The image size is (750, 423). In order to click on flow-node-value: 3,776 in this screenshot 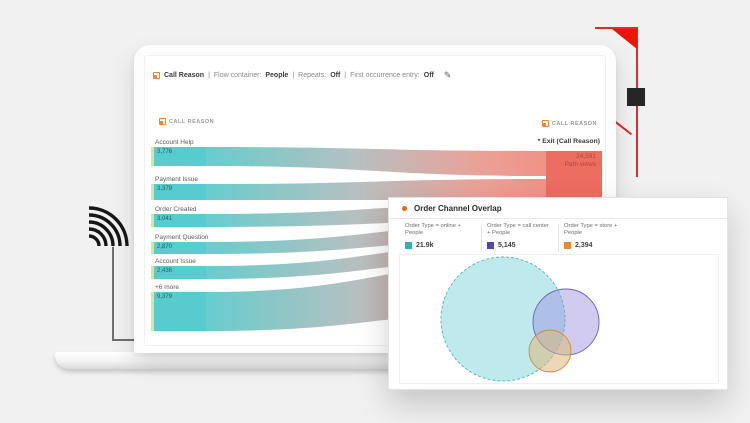, I will do `click(165, 152)`.